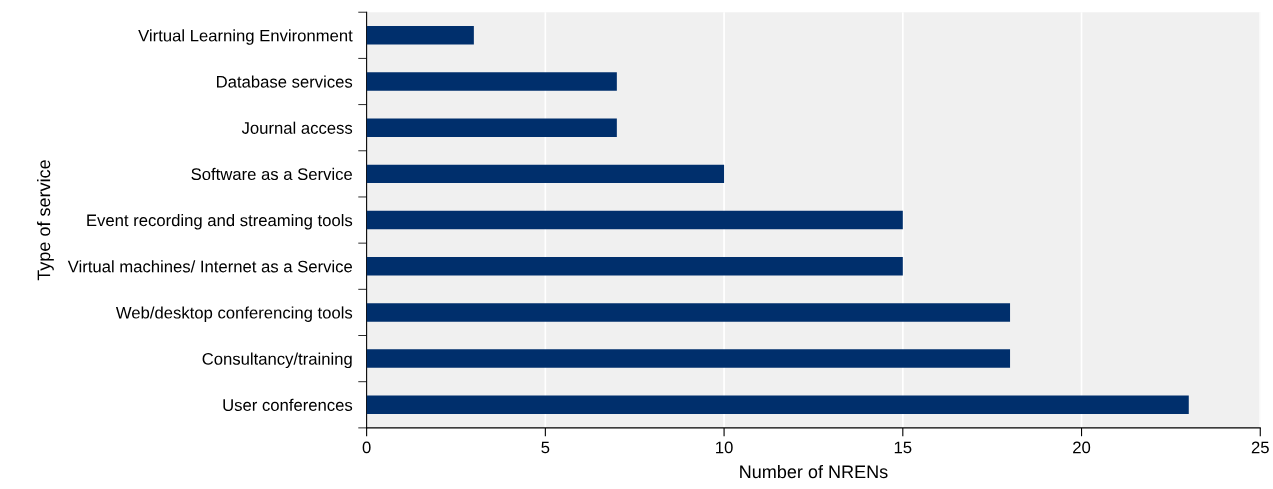 The height and width of the screenshot is (489, 1273). I want to click on y-tick-label: Journal access, so click(297, 127).